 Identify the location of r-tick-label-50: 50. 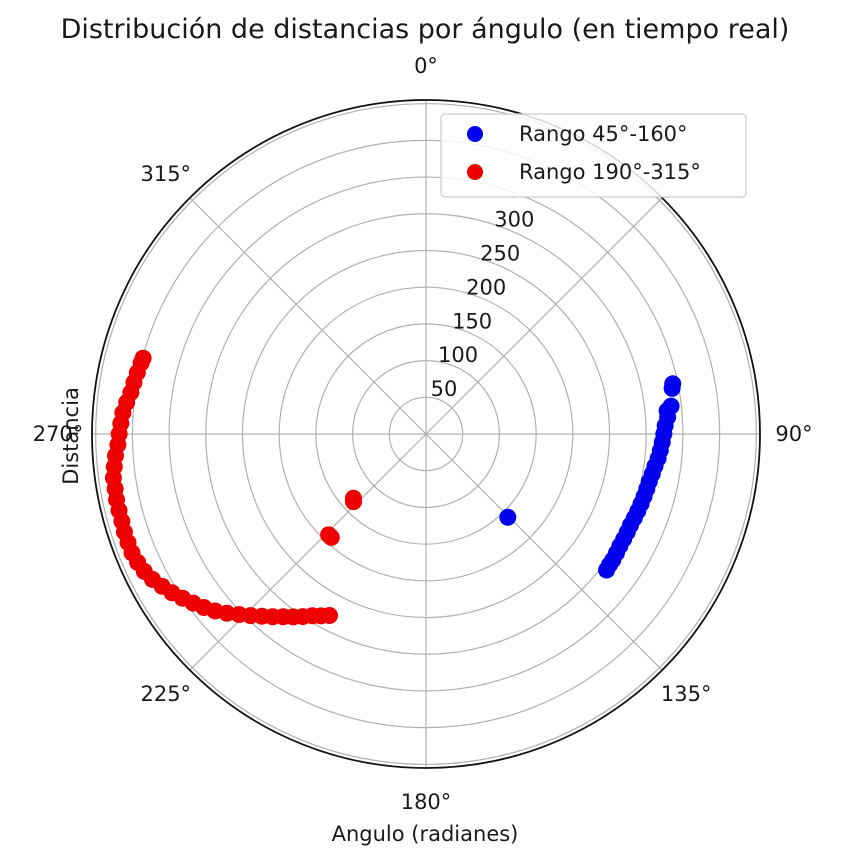
(444, 389).